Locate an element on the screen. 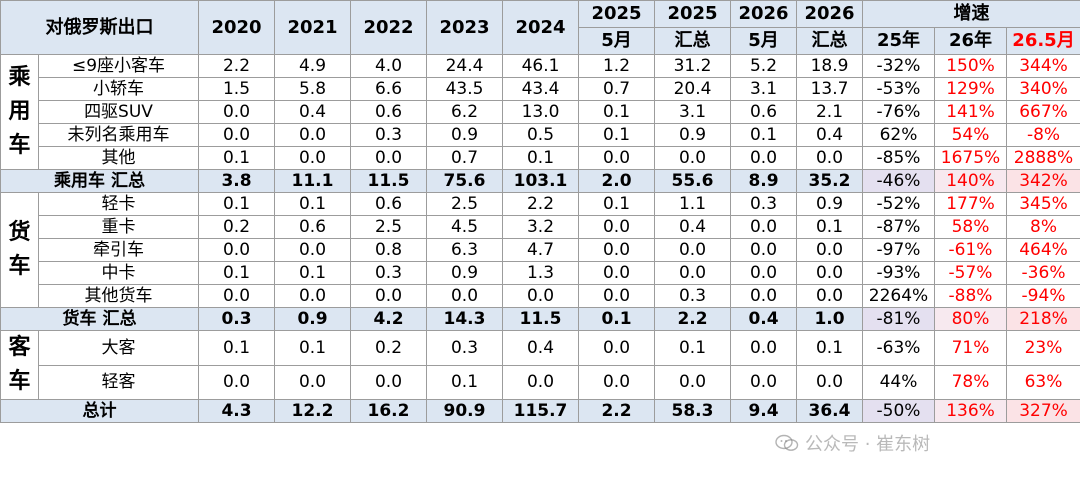  value-cell: 4.9 is located at coordinates (312, 66).